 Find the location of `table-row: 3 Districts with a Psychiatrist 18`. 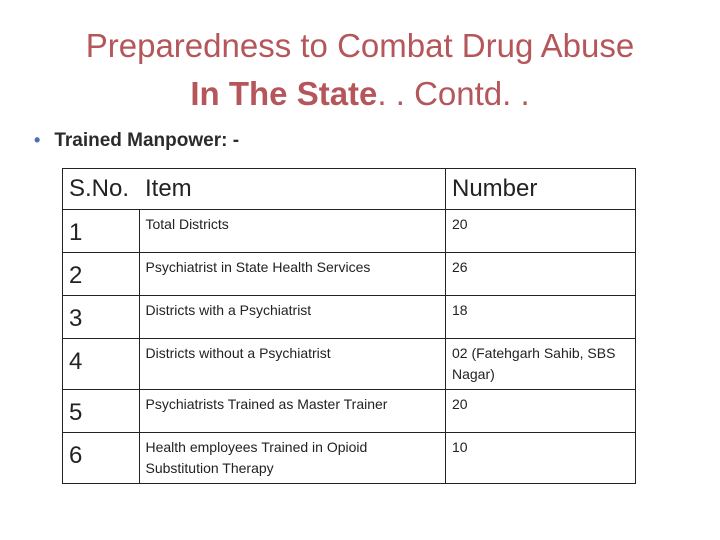

table-row: 3 Districts with a Psychiatrist 18 is located at coordinates (349, 317).